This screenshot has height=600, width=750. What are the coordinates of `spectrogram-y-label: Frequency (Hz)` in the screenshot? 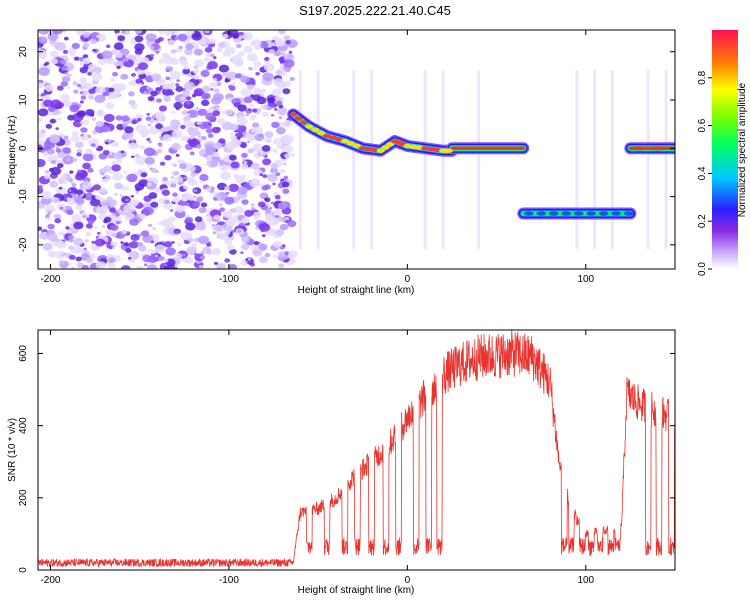 It's located at (12, 150).